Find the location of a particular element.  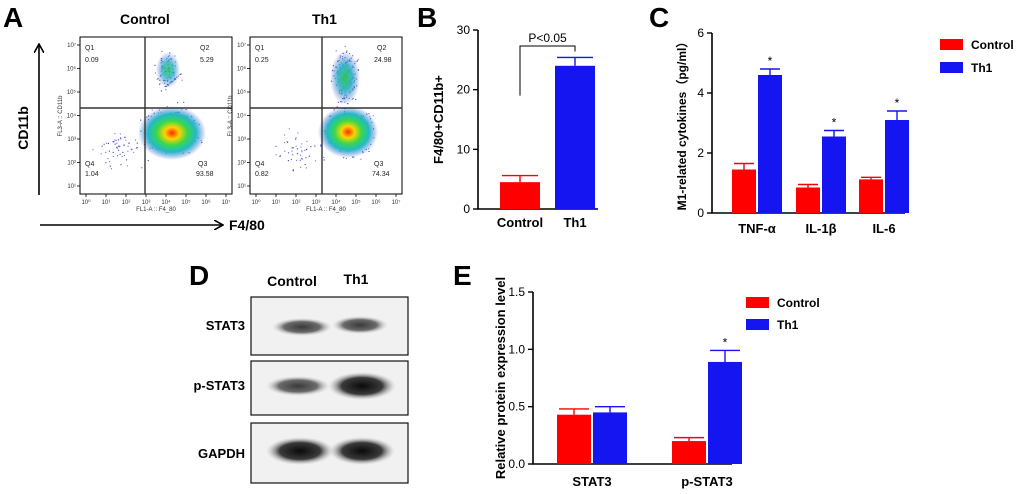

q3-value-th1: 74.34 is located at coordinates (381, 174).